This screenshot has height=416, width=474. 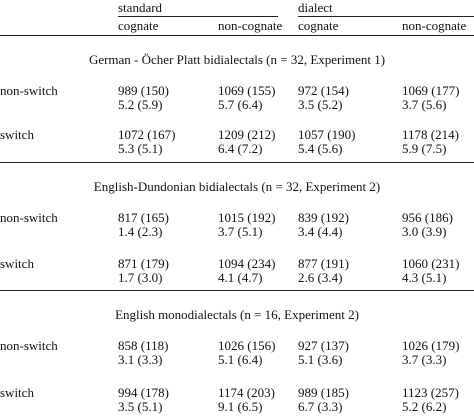 What do you see at coordinates (140, 359) in the screenshot?
I see `table-cell: 3.1 (3.3)` at bounding box center [140, 359].